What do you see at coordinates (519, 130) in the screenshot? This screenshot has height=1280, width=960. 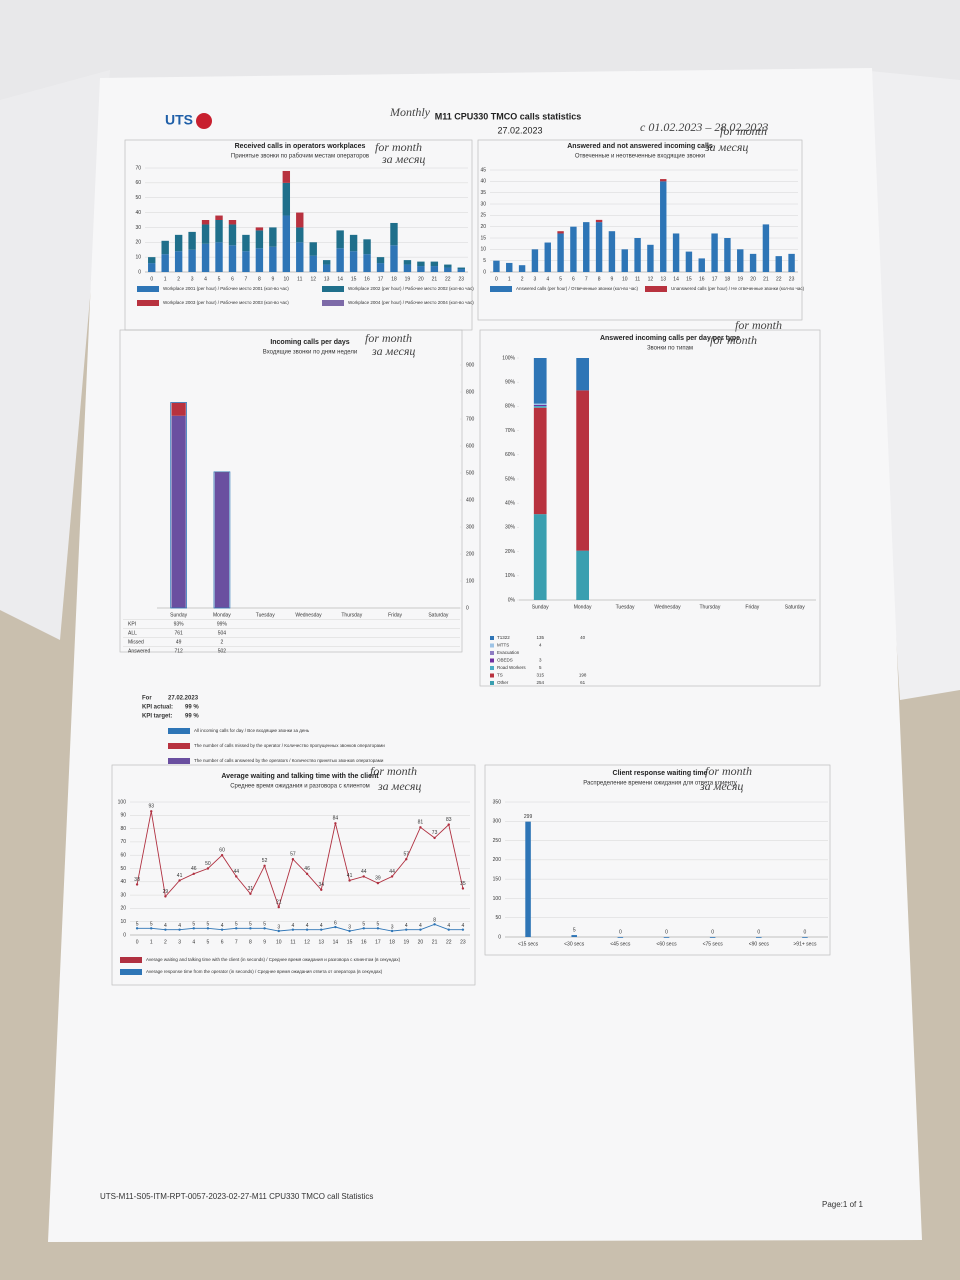 I see `report-date: 27.02.2023` at bounding box center [519, 130].